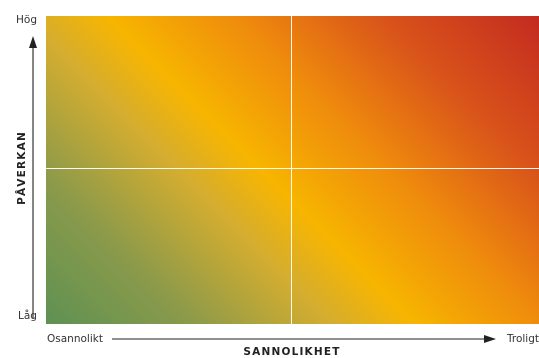  I want to click on y-axis-high-label: Hög, so click(26, 20).